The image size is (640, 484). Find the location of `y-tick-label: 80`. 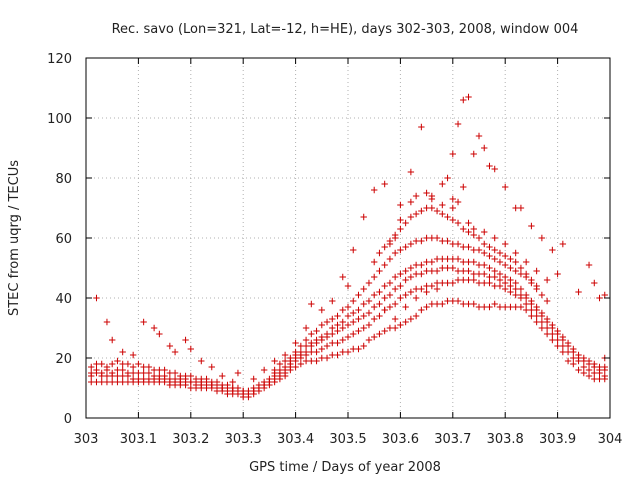

y-tick-label: 80 is located at coordinates (63, 179).